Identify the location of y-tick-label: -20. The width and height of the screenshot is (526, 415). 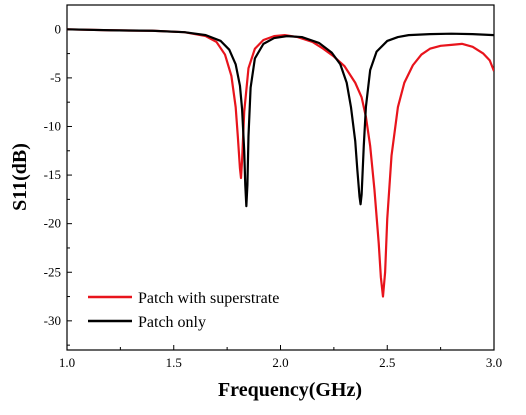
(52, 223).